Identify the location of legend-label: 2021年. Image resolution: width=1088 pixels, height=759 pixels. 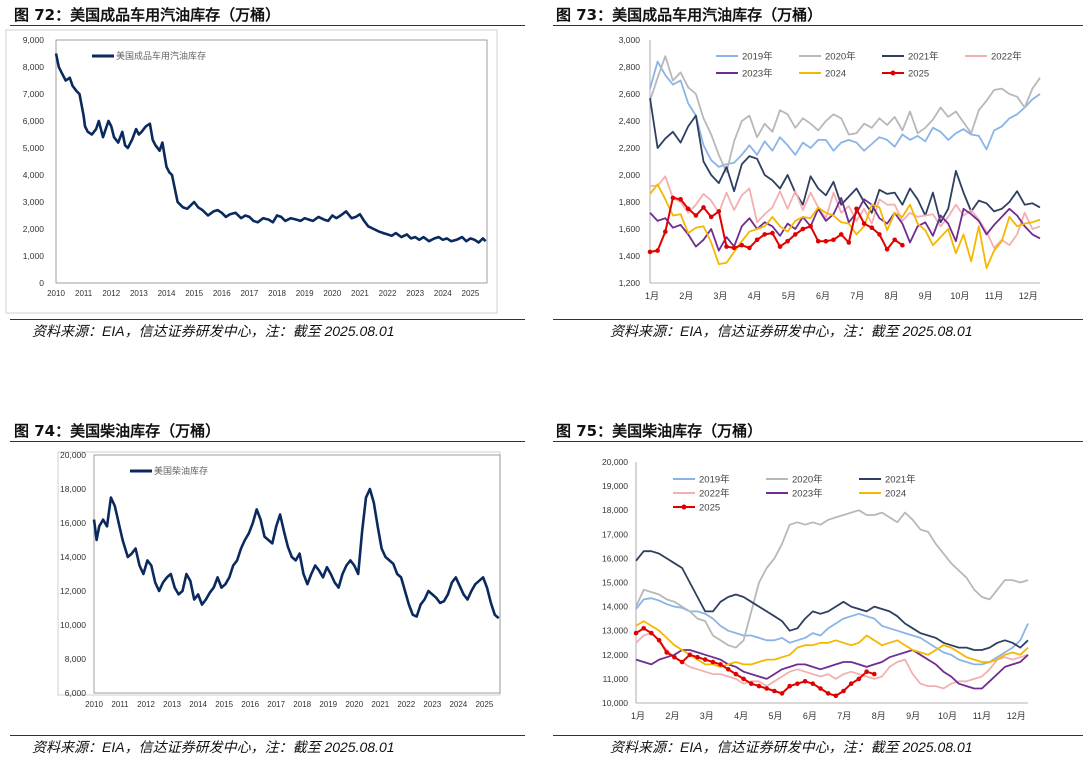
(923, 57).